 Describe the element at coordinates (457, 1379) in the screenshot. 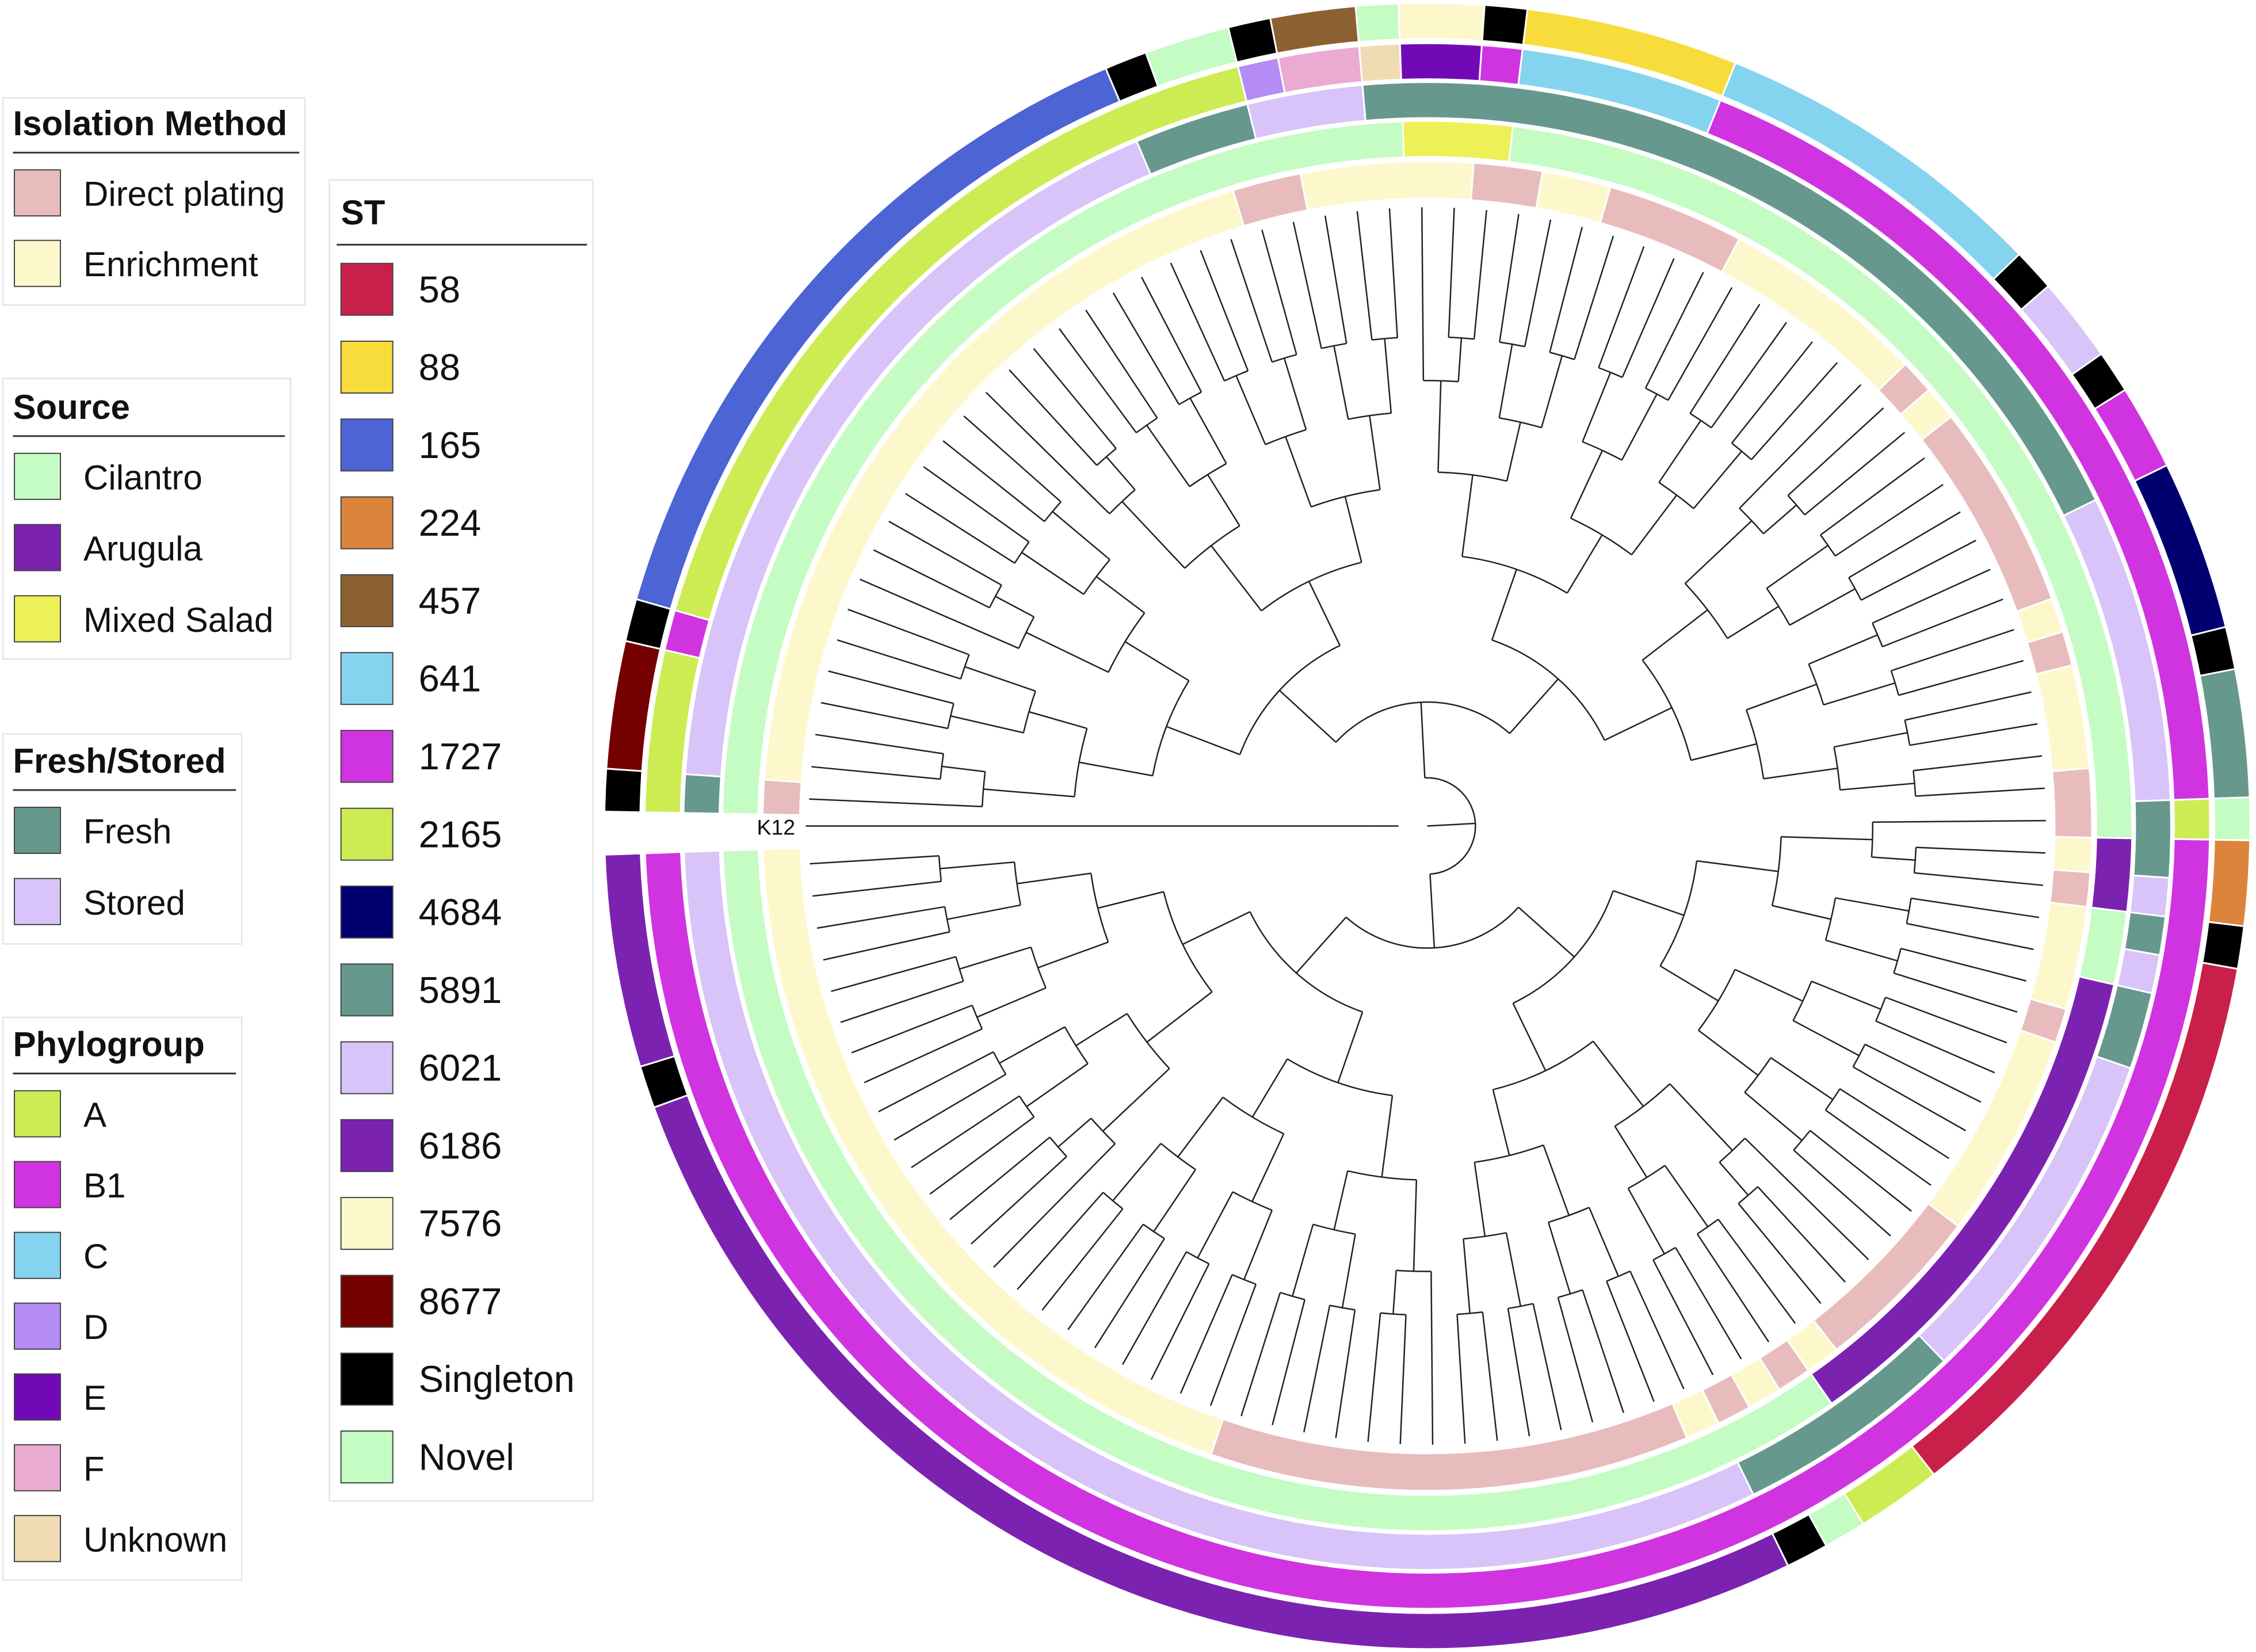

I see `legend-item: Singleton` at that location.